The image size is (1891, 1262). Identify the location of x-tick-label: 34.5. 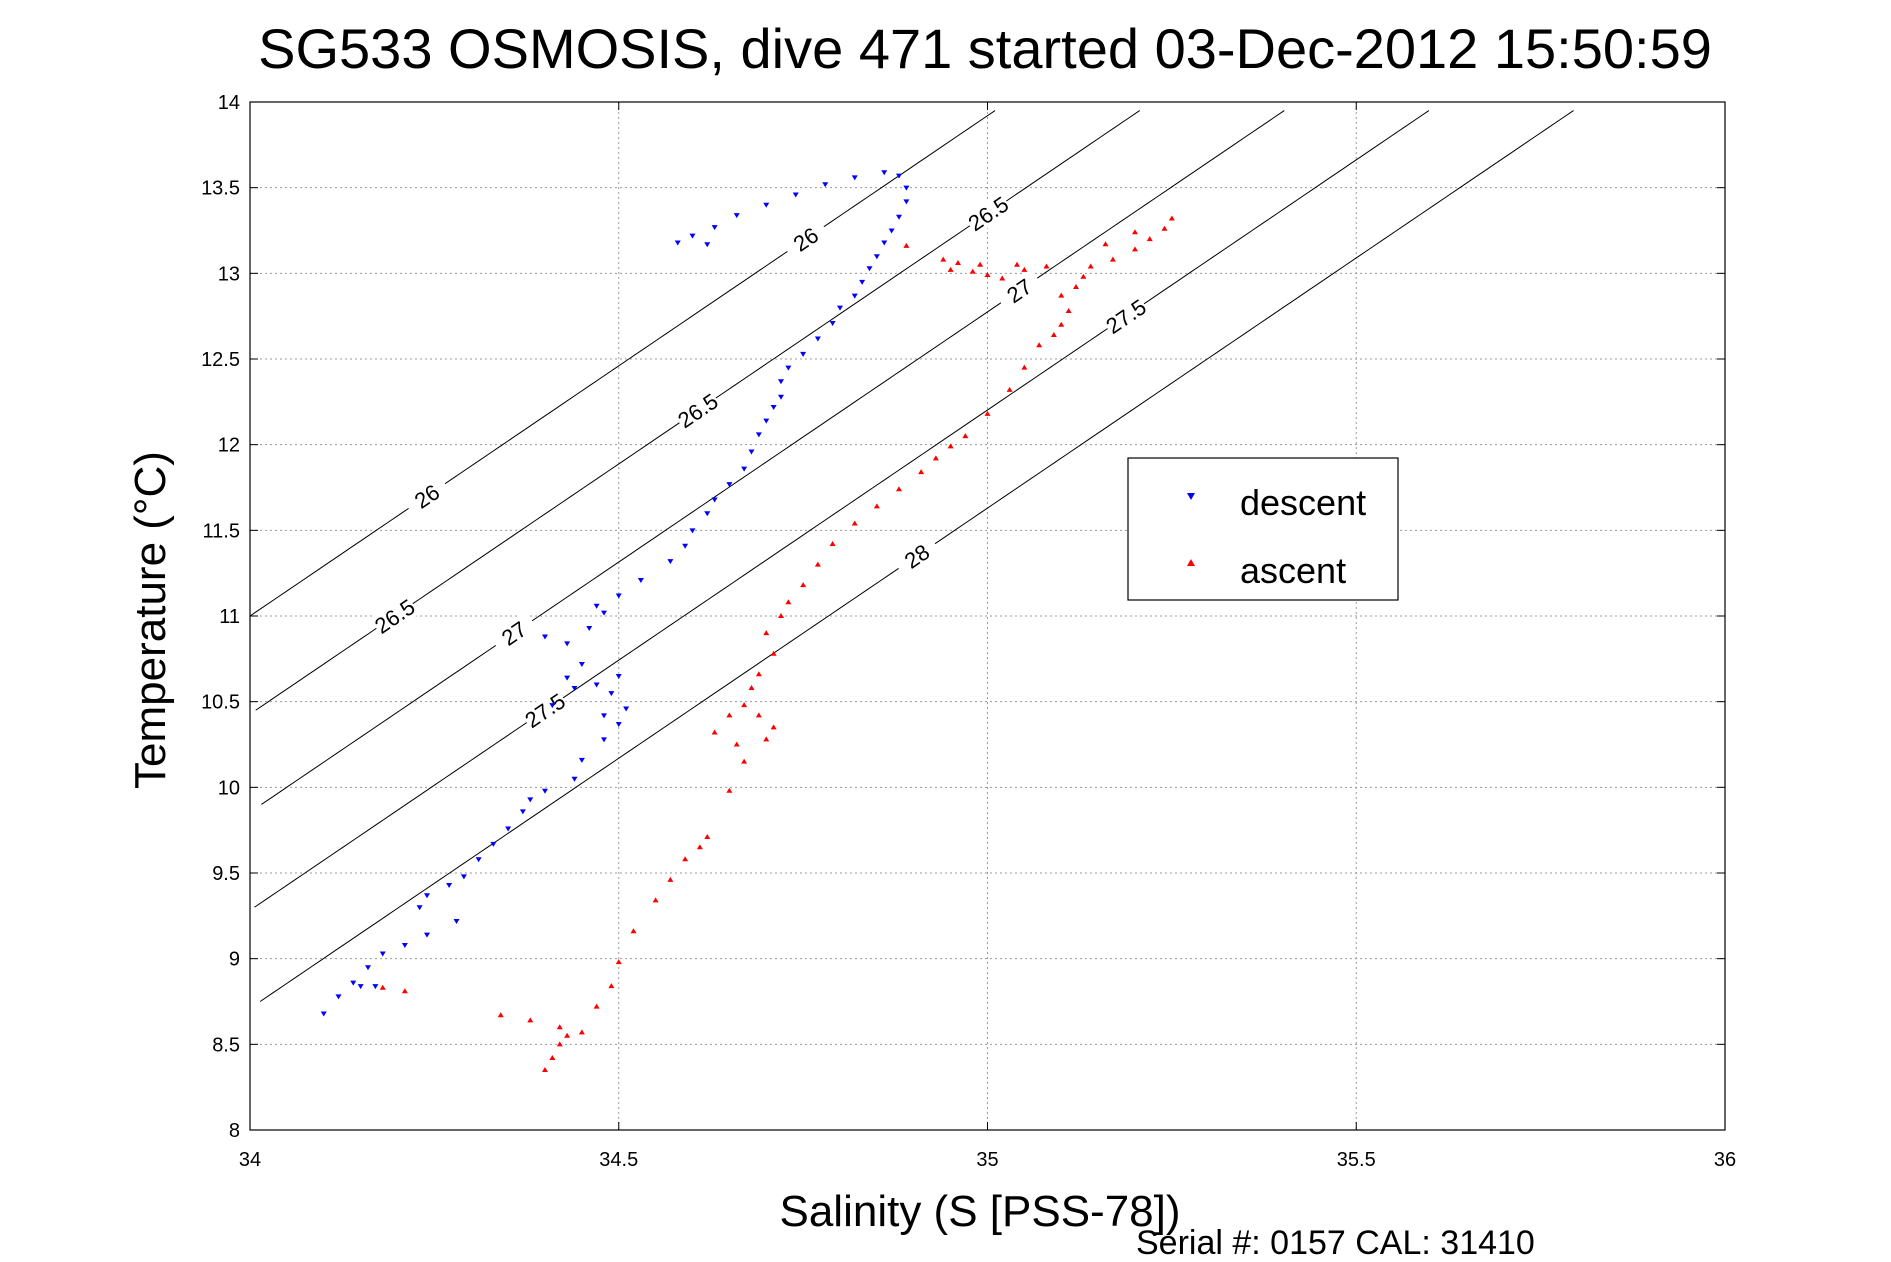
(618, 1160).